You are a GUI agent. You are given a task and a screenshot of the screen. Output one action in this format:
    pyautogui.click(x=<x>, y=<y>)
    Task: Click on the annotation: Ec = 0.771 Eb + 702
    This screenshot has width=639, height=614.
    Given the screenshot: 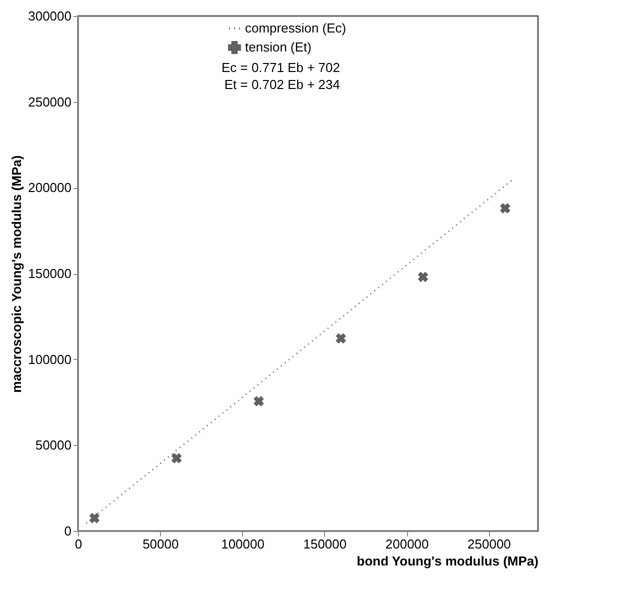 What is the action you would take?
    pyautogui.click(x=280, y=67)
    